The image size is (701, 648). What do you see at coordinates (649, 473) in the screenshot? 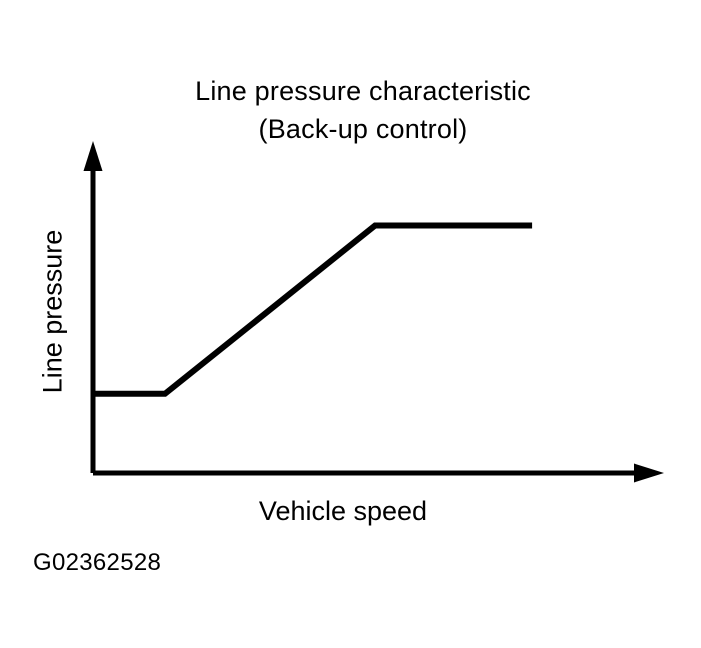
I see `x-axis-arrow-icon` at bounding box center [649, 473].